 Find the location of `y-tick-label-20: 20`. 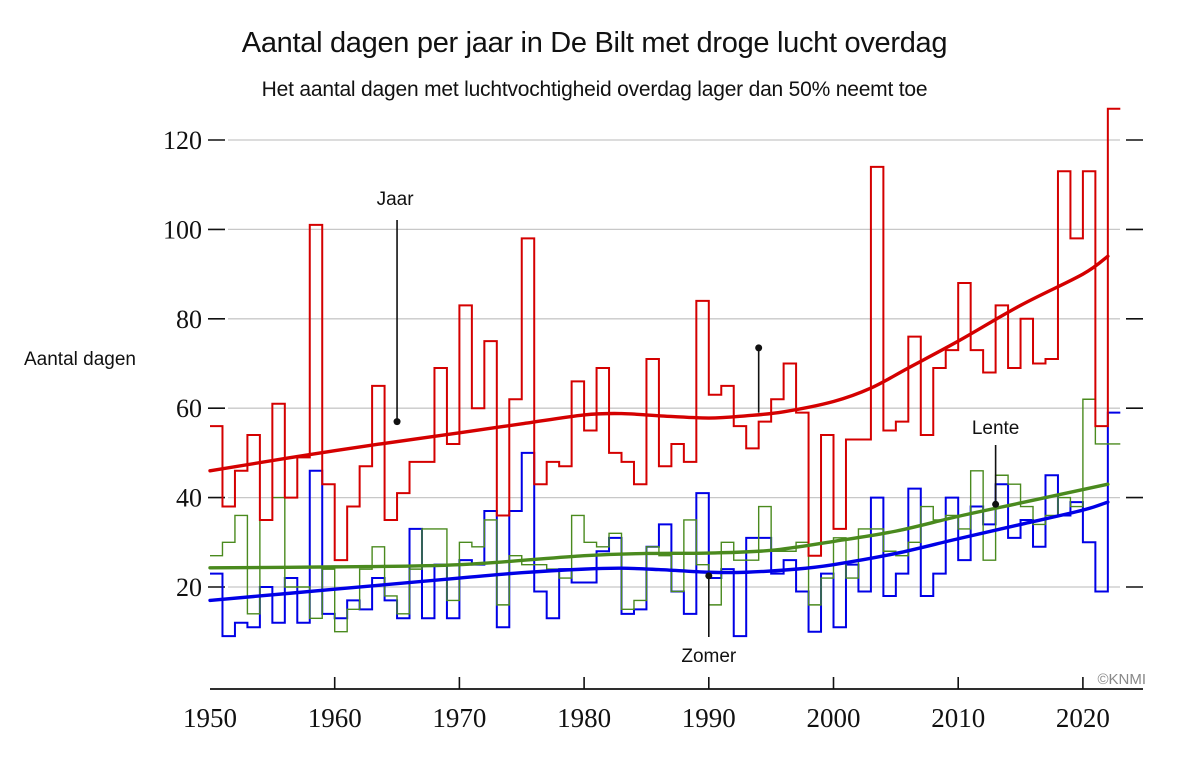

y-tick-label-20: 20 is located at coordinates (189, 587).